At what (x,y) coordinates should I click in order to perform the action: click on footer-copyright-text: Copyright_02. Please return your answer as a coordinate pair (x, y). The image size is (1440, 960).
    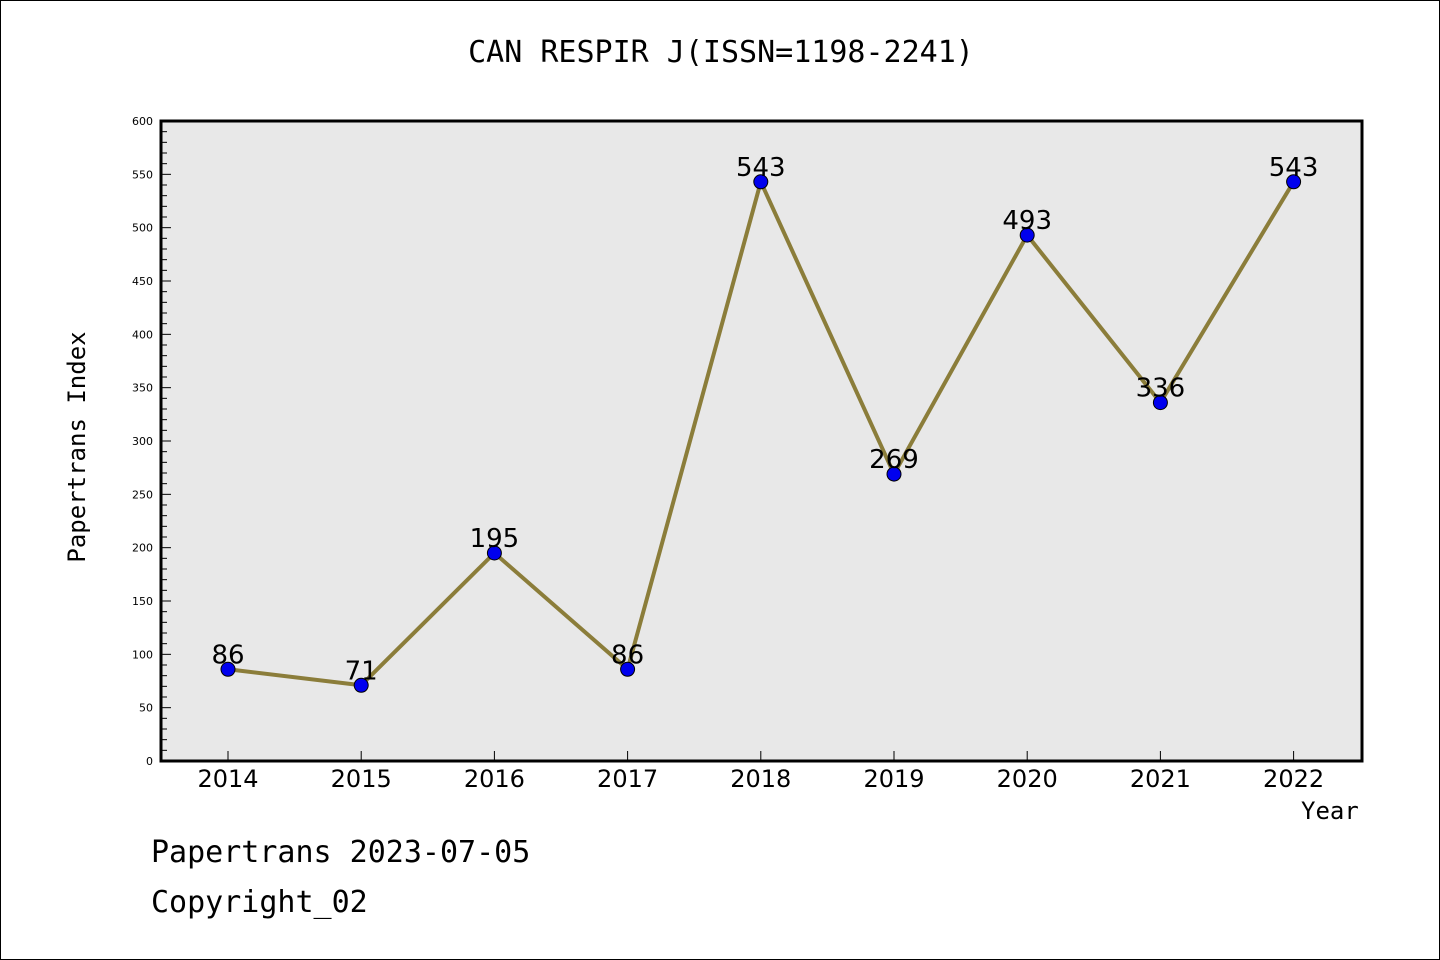
    Looking at the image, I should click on (259, 902).